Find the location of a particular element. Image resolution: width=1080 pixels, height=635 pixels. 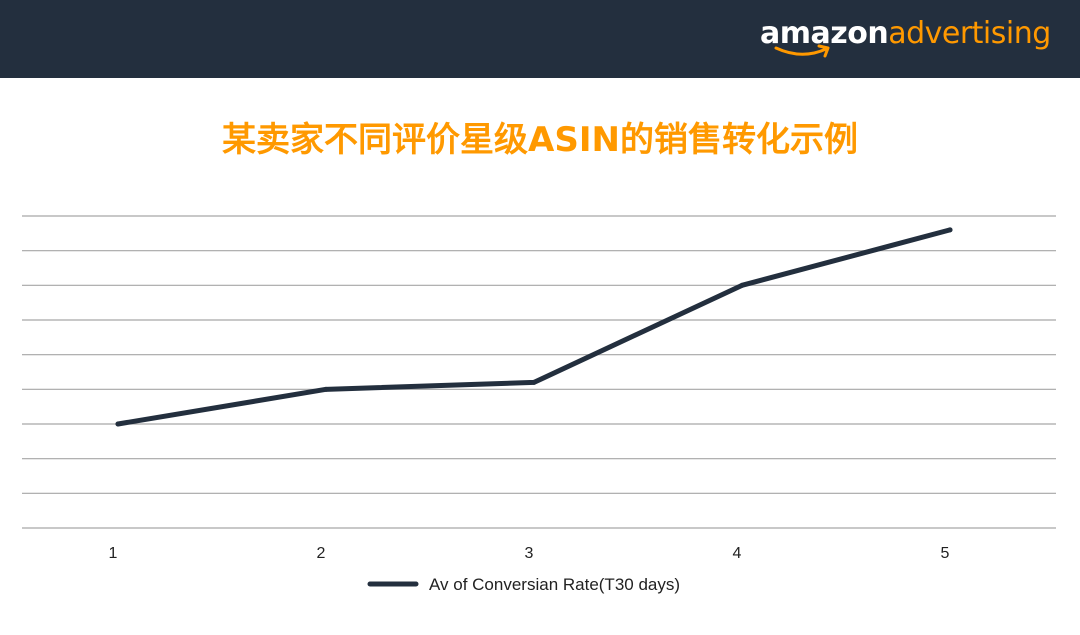

x-tick-label: 2 is located at coordinates (321, 553).